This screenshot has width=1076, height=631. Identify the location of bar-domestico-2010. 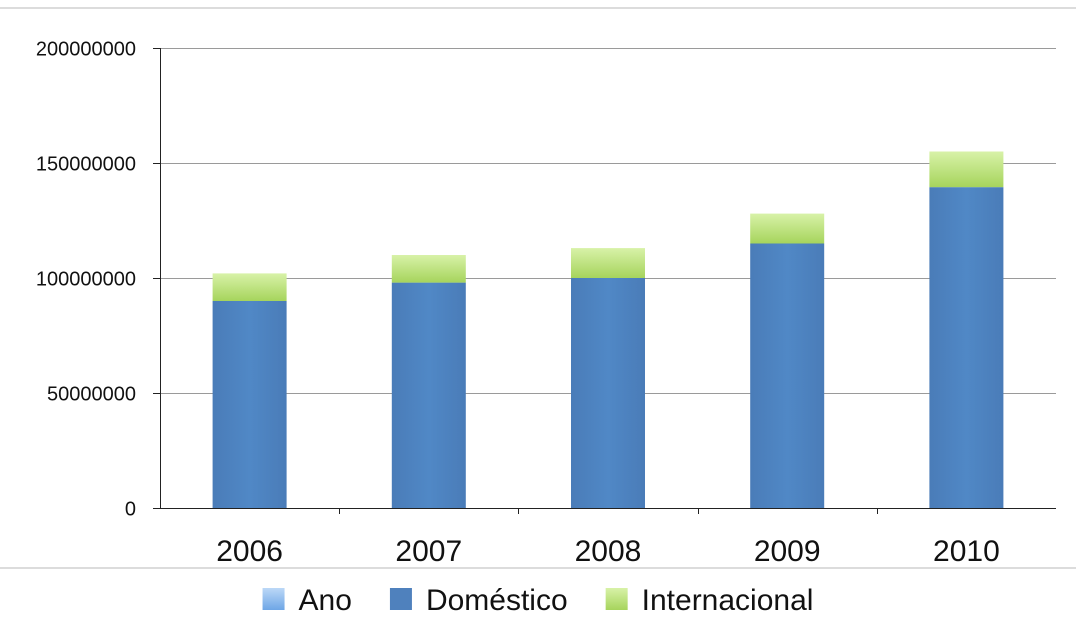
(966, 347).